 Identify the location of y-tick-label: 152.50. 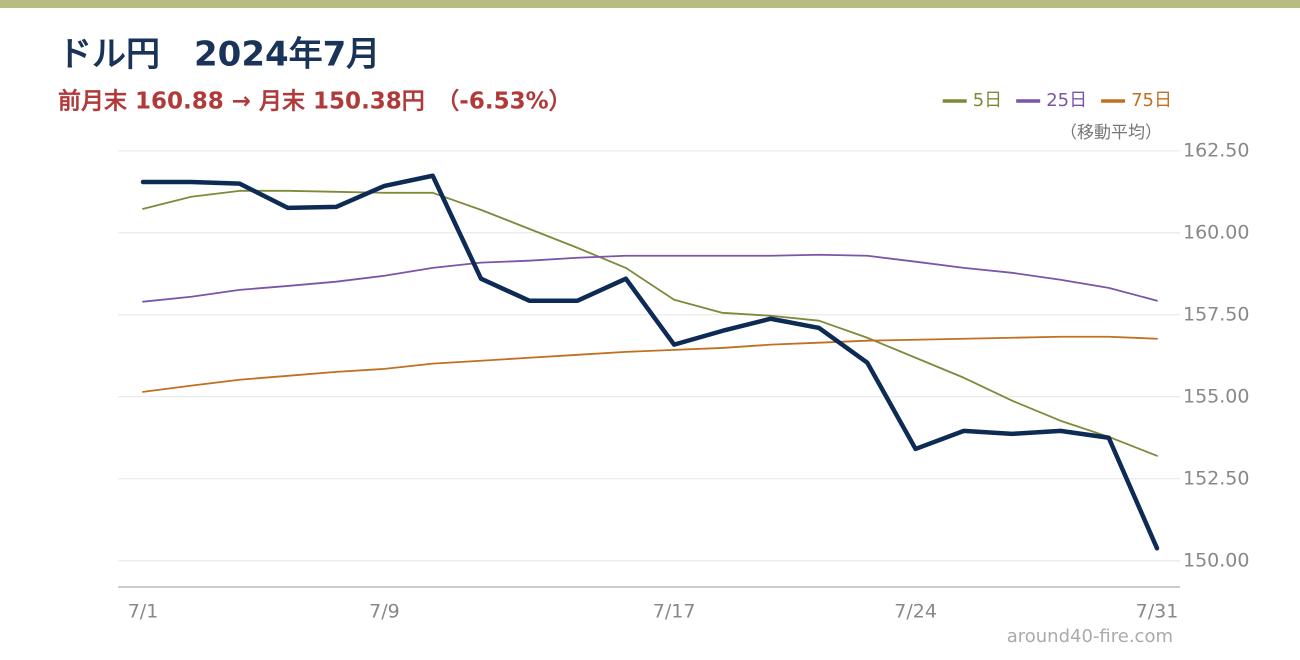
(1216, 478).